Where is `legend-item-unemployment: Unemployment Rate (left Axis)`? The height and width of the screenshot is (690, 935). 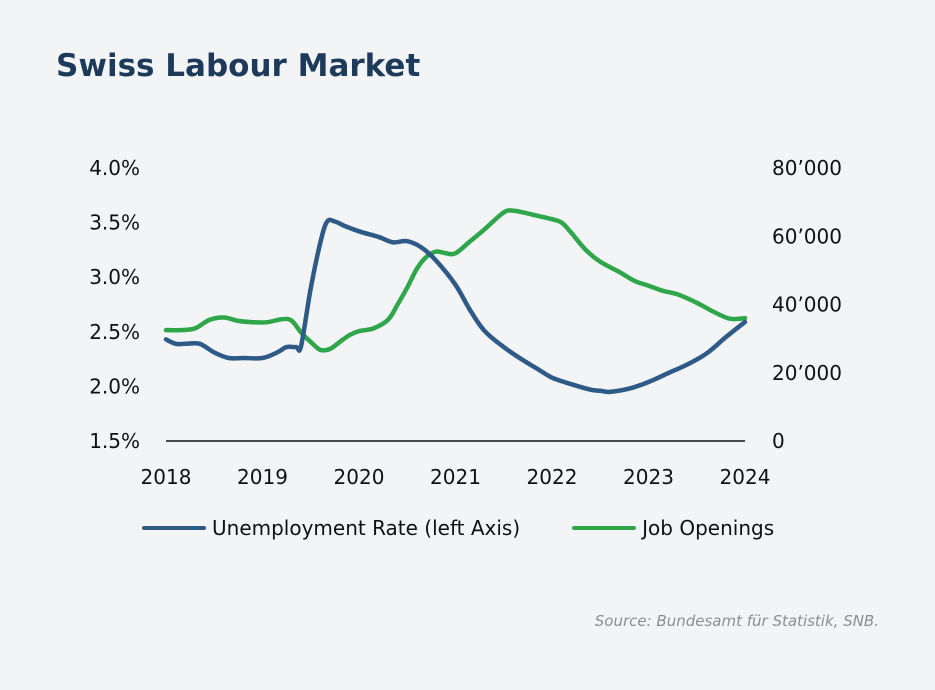
legend-item-unemployment: Unemployment Rate (left Axis) is located at coordinates (331, 528).